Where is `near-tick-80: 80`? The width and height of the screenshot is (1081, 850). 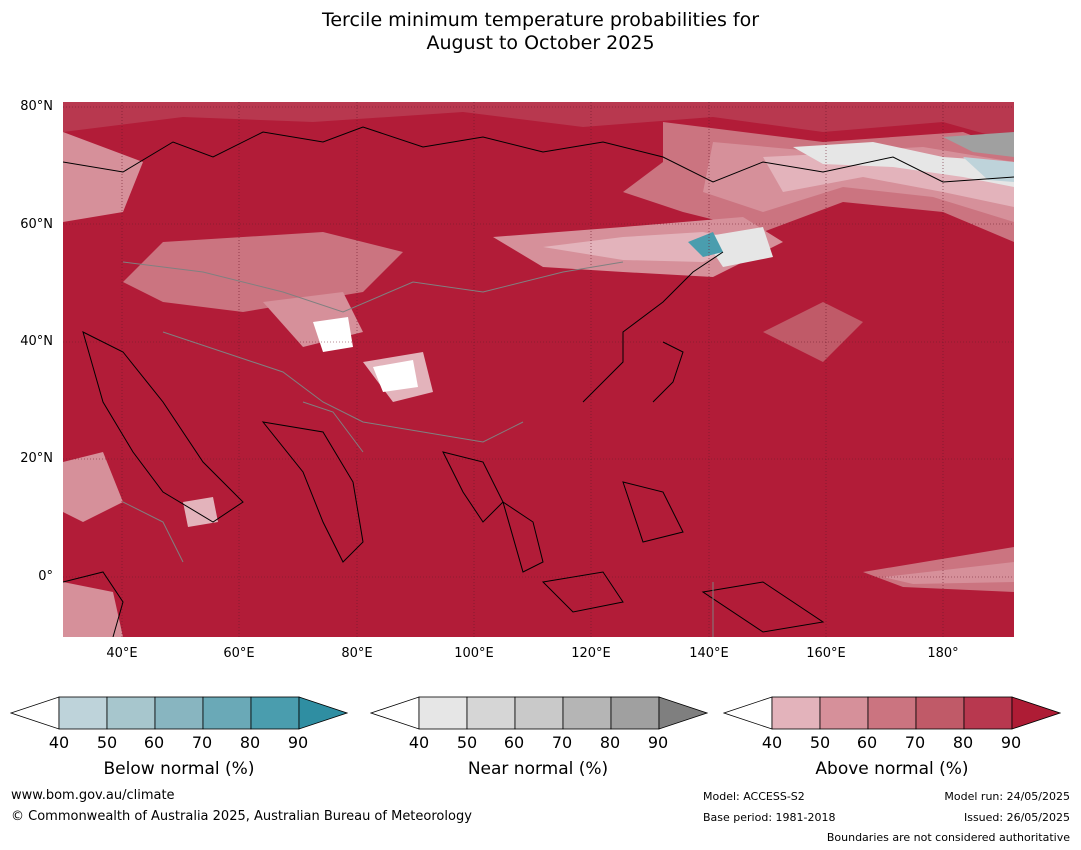 near-tick-80: 80 is located at coordinates (610, 742).